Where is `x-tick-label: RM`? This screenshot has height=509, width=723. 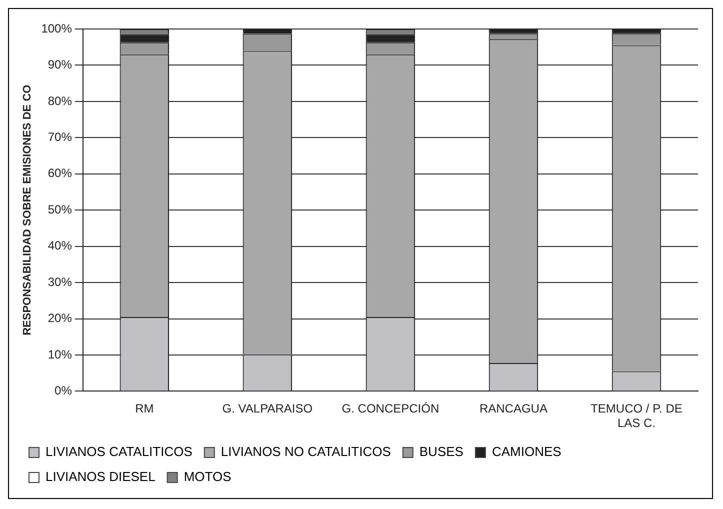 x-tick-label: RM is located at coordinates (144, 409).